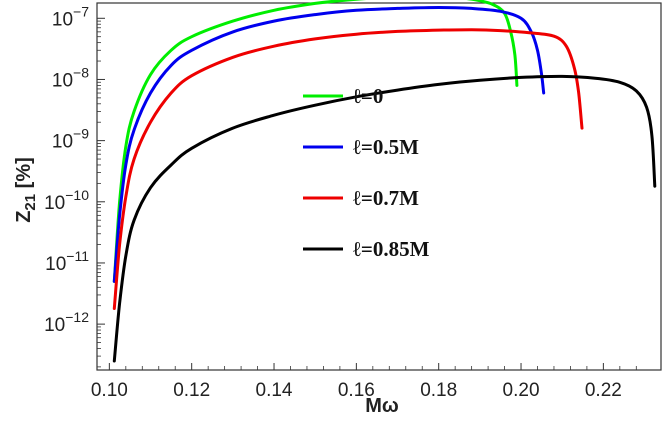 This screenshot has height=421, width=664. I want to click on x-axis-ticks: 0.10 0.12 0.14 0.16 0.18 0.20 0.22, so click(364, 382).